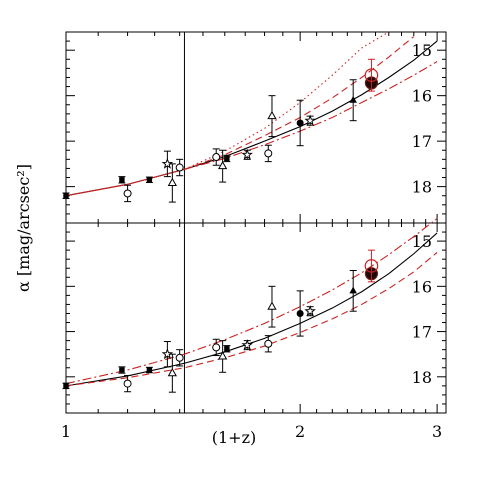  I want to click on curve-dashed-red, so click(299, 103).